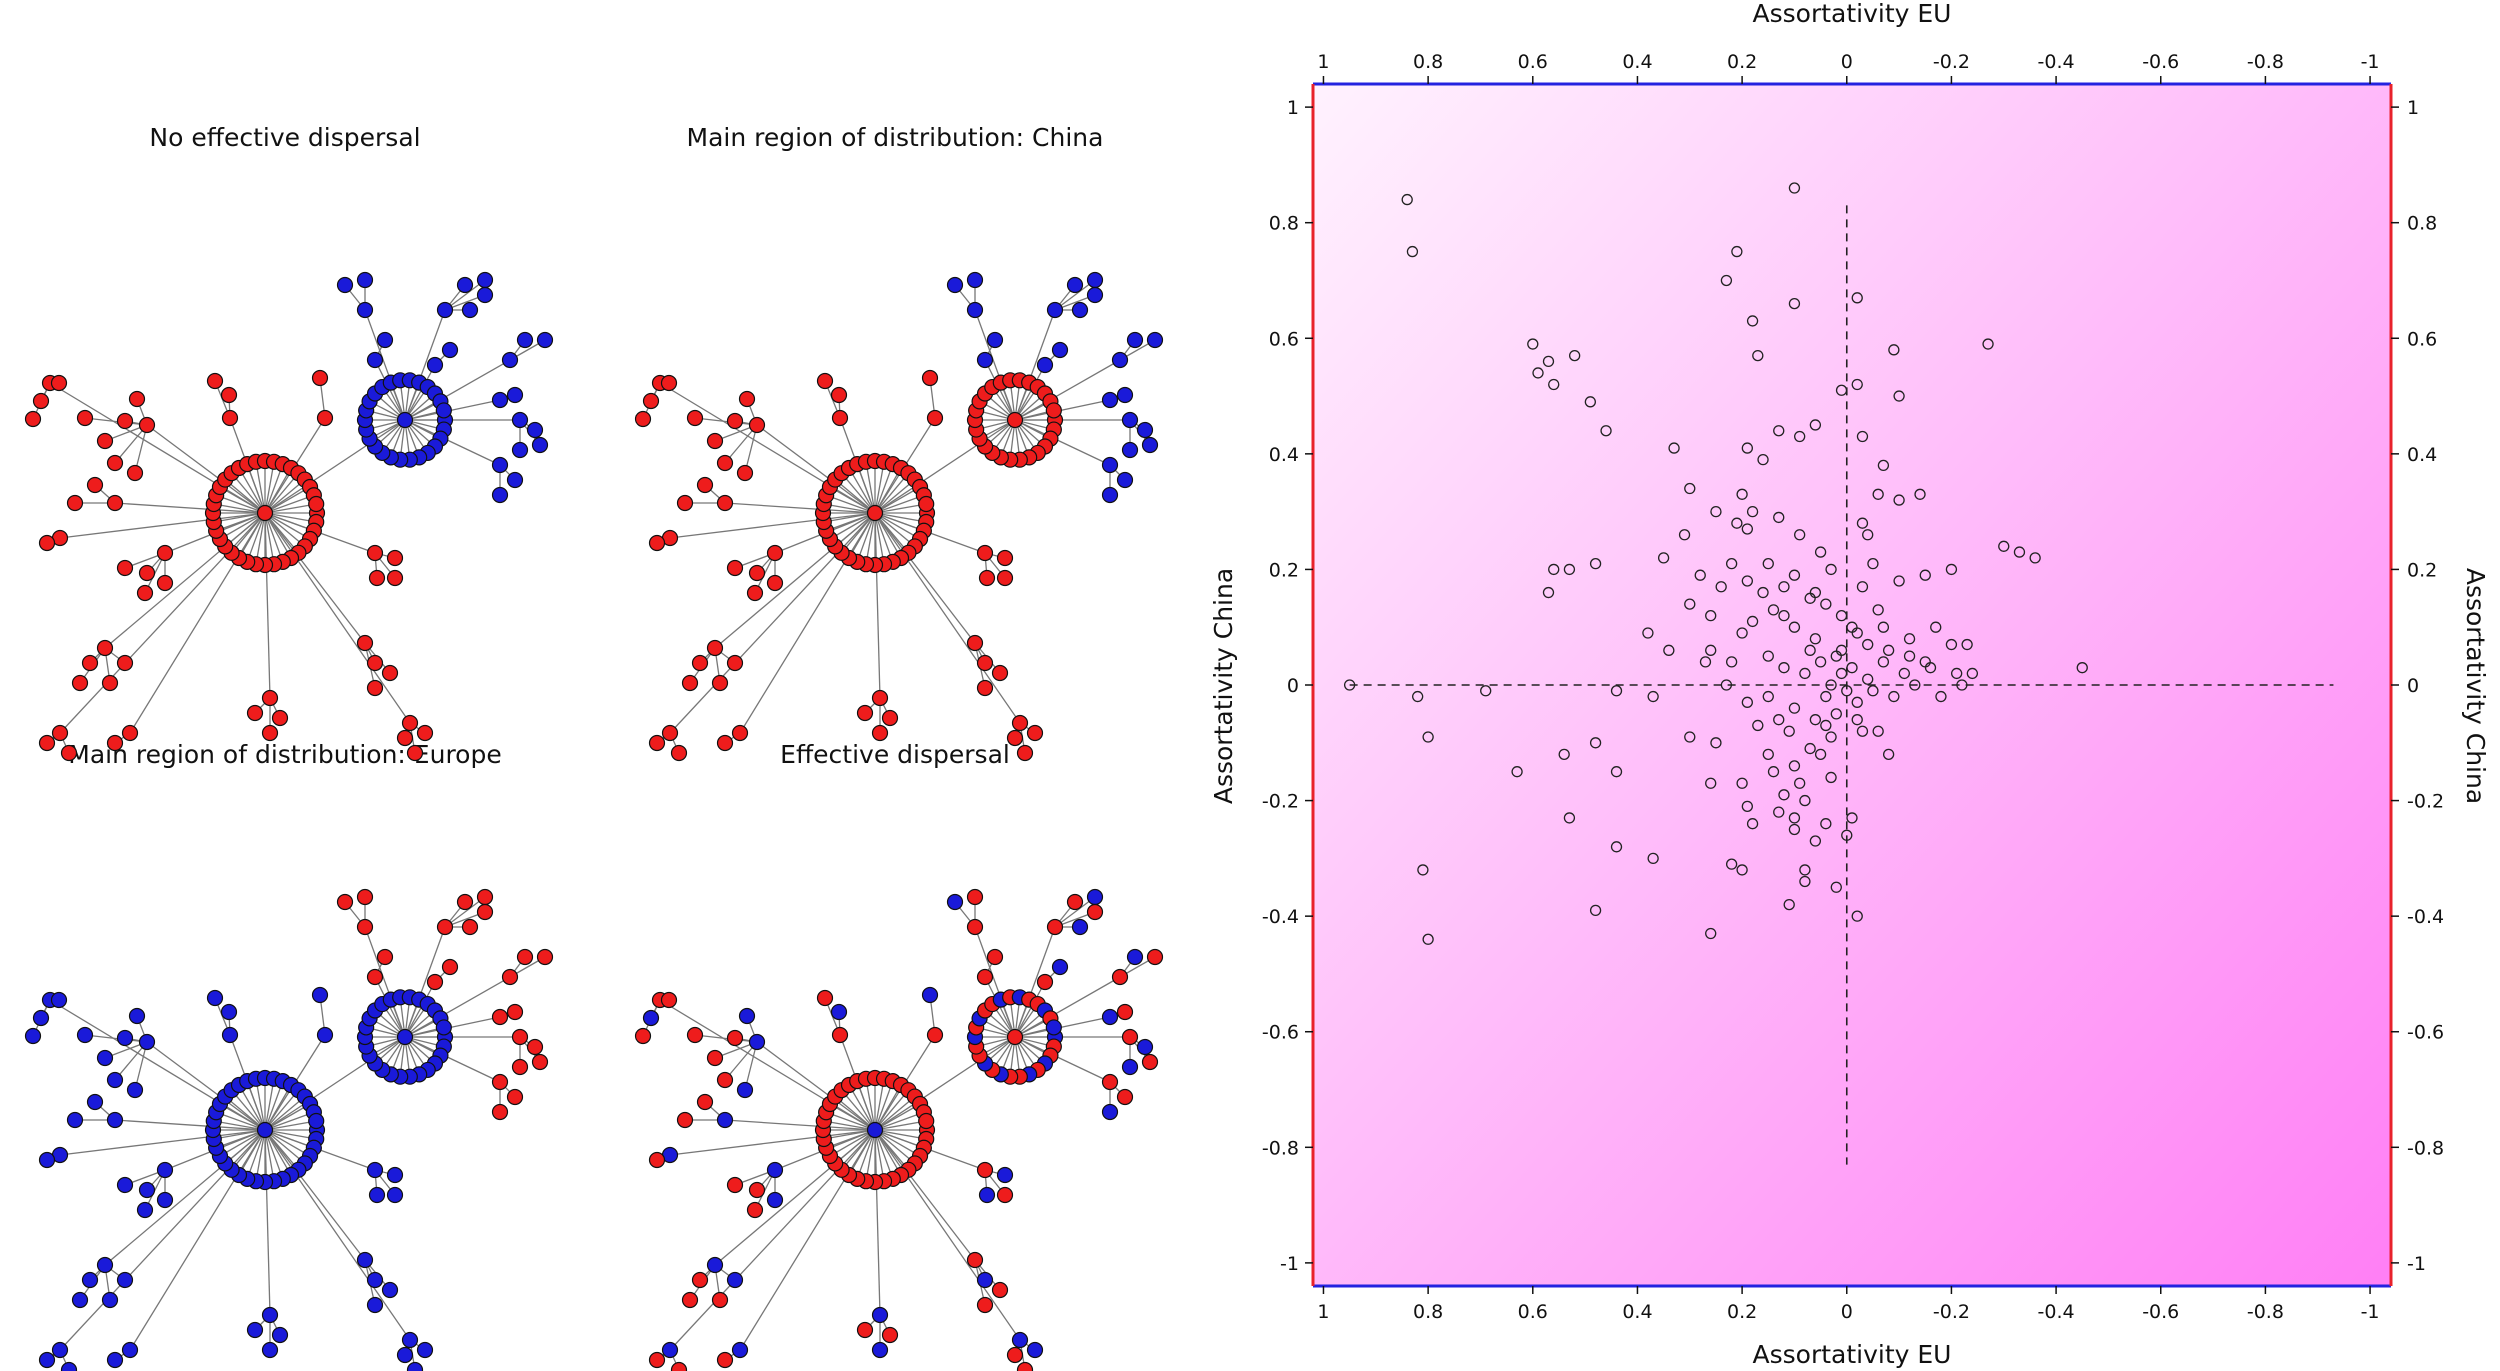 The image size is (2500, 1371). Describe the element at coordinates (1637, 62) in the screenshot. I see `x-tick-label-top: 0.4` at that location.